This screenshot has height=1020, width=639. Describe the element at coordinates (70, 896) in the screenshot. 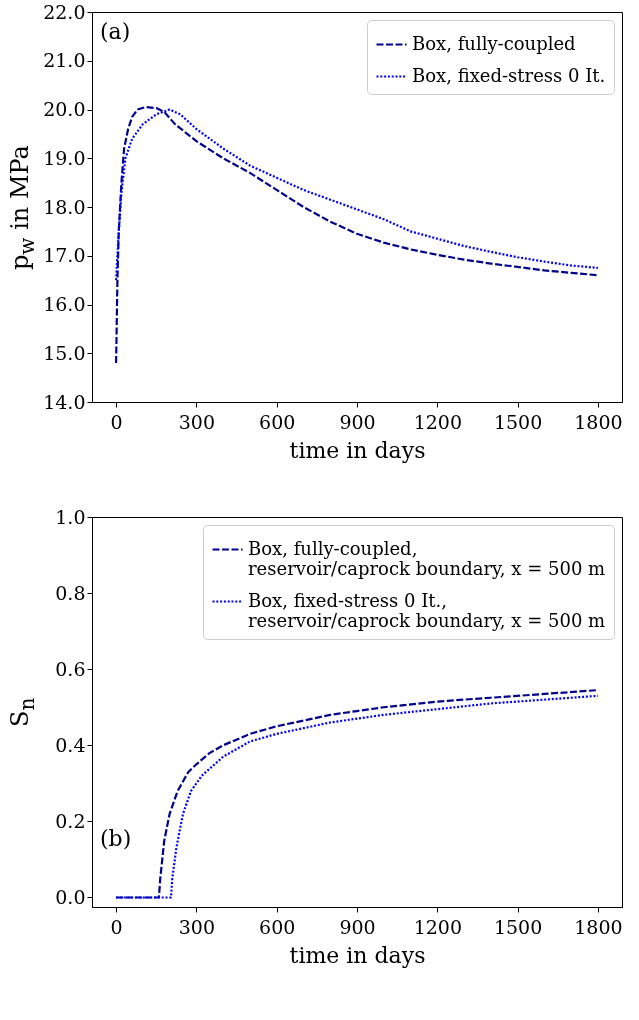

I see `y-tick-label: 0.0` at that location.